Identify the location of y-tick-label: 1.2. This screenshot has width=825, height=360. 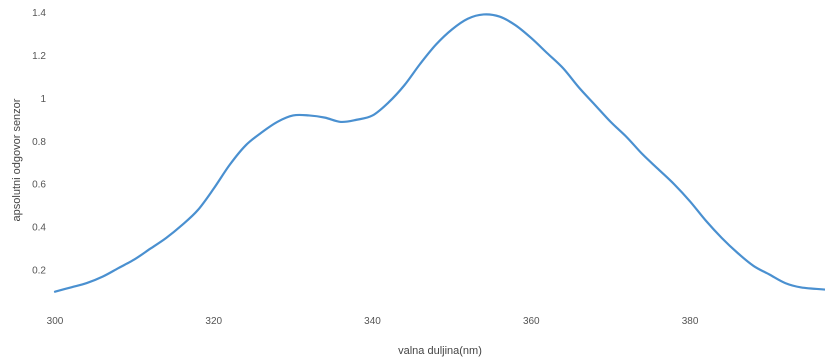
(39, 56).